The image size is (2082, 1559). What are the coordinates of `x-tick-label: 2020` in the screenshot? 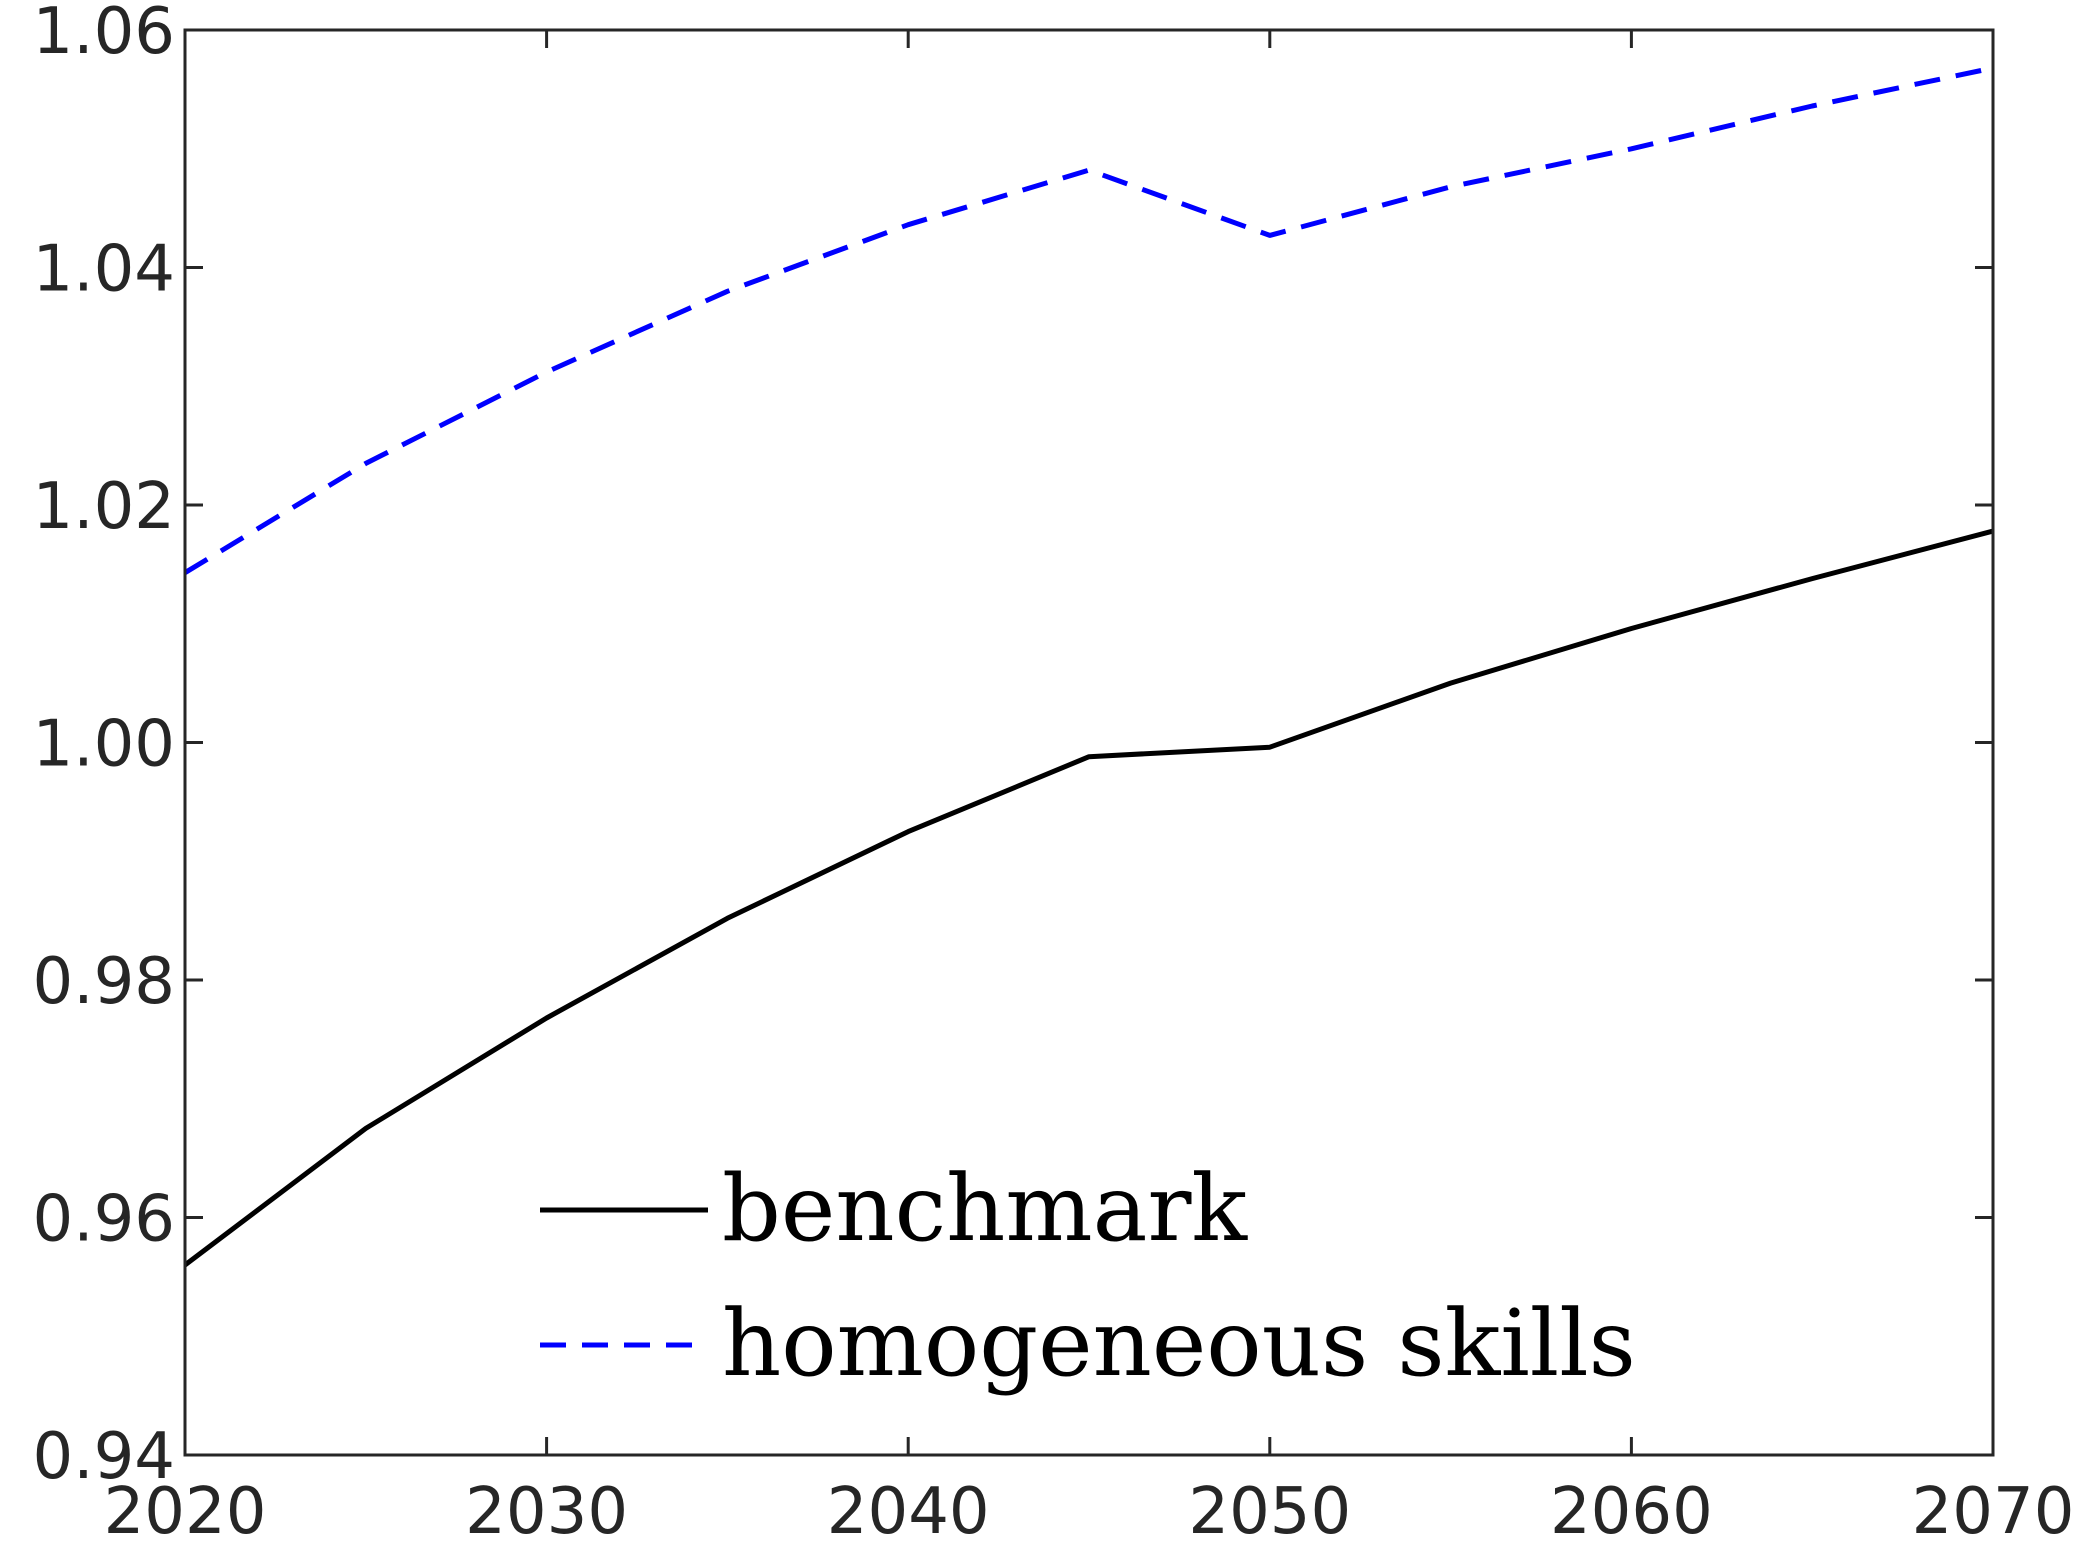 It's located at (185, 1512).